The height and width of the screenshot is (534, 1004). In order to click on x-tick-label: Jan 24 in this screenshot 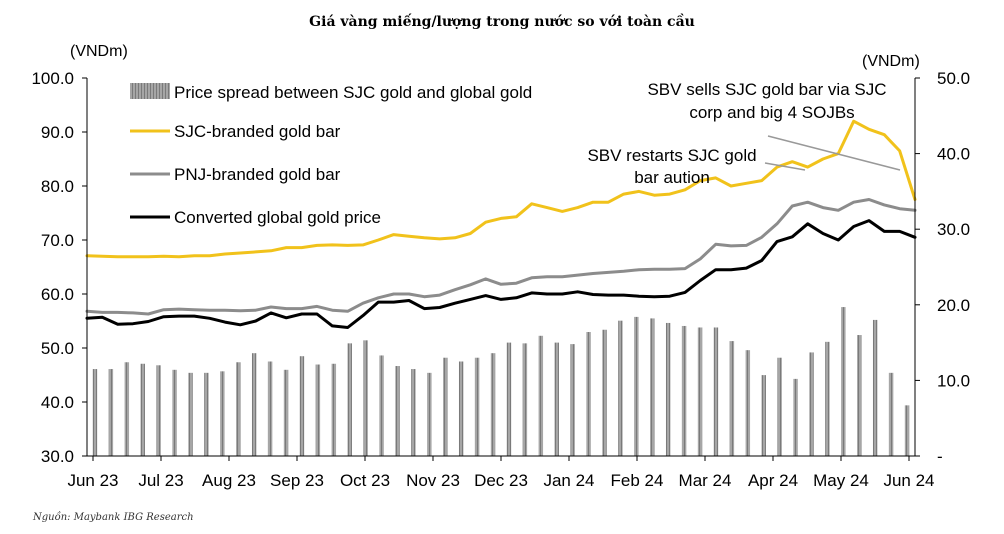, I will do `click(568, 480)`.